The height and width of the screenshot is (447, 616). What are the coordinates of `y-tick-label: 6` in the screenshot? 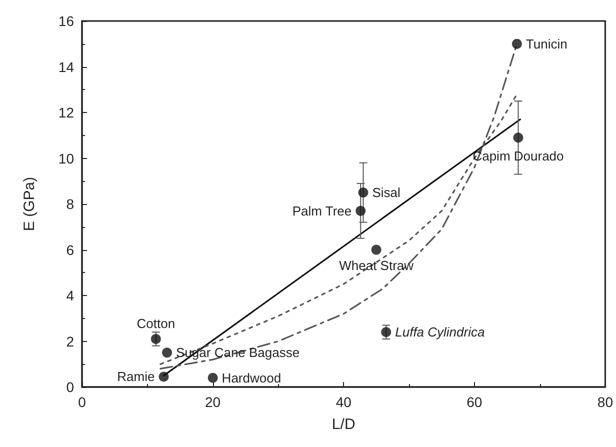 It's located at (70, 250).